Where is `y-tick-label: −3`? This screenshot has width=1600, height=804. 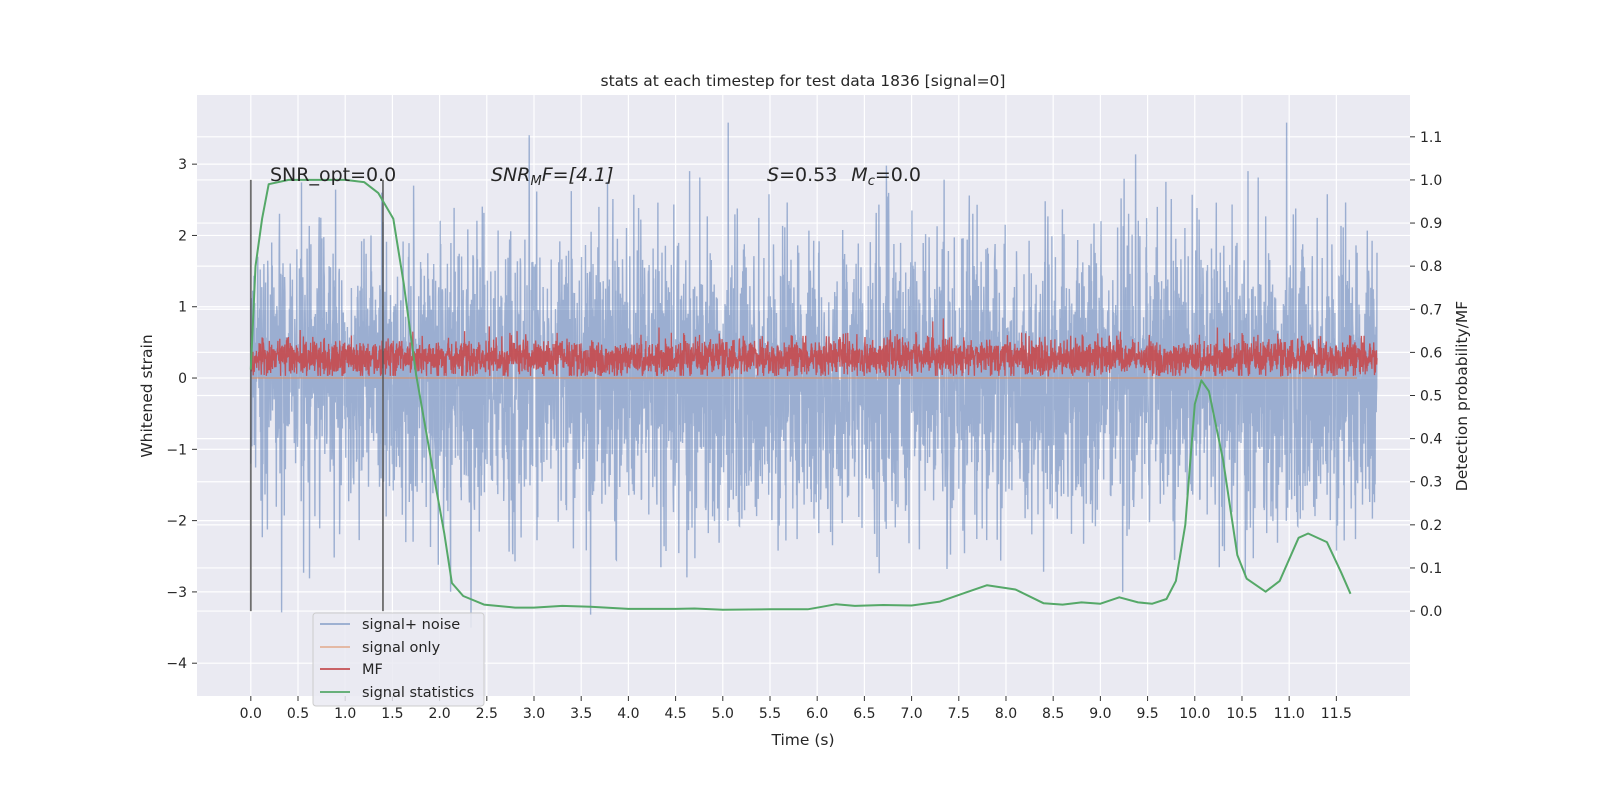
y-tick-label: −3 is located at coordinates (176, 593).